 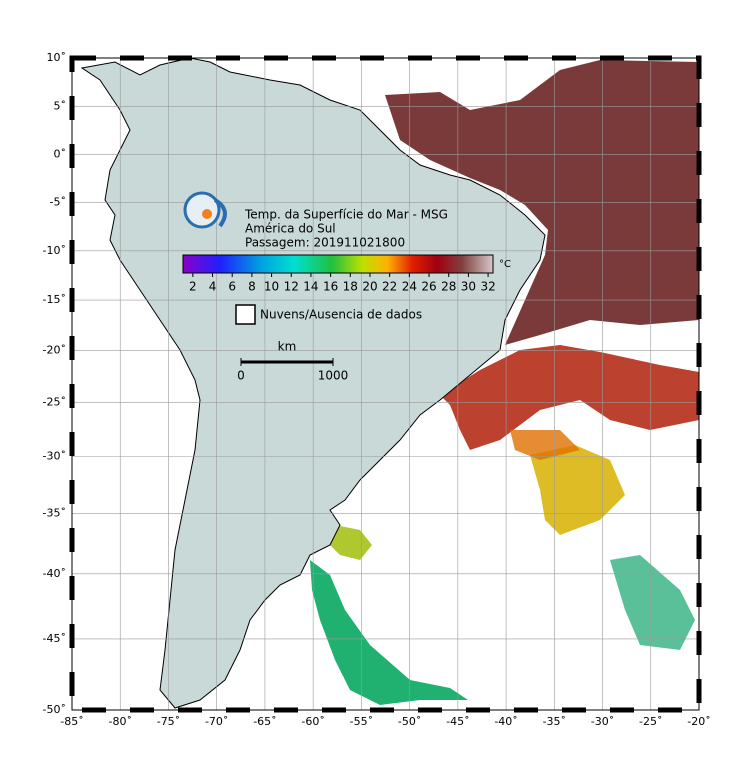 What do you see at coordinates (54, 638) in the screenshot?
I see `lat-tick-label: -45˚` at bounding box center [54, 638].